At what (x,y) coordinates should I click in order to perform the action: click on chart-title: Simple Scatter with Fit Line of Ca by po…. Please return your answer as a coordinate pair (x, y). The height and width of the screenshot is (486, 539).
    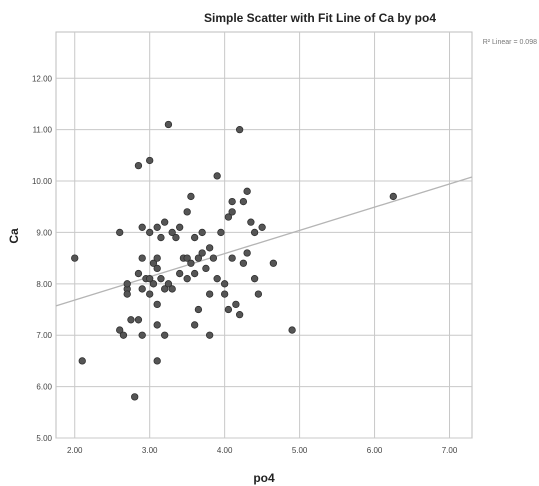
    Looking at the image, I should click on (320, 18).